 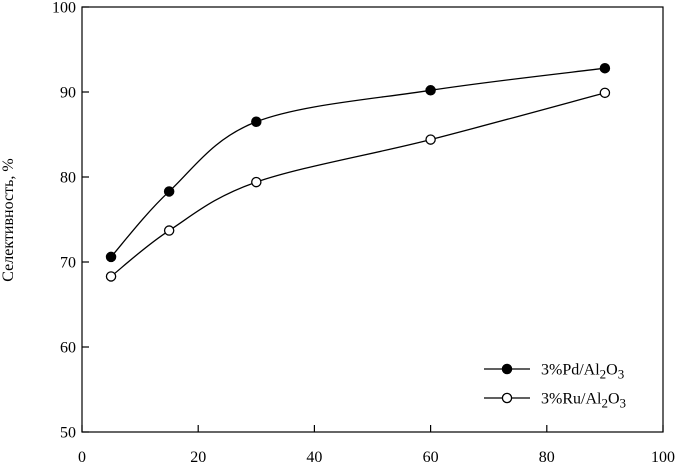 I want to click on y-tick-label: 90, so click(x=68, y=93).